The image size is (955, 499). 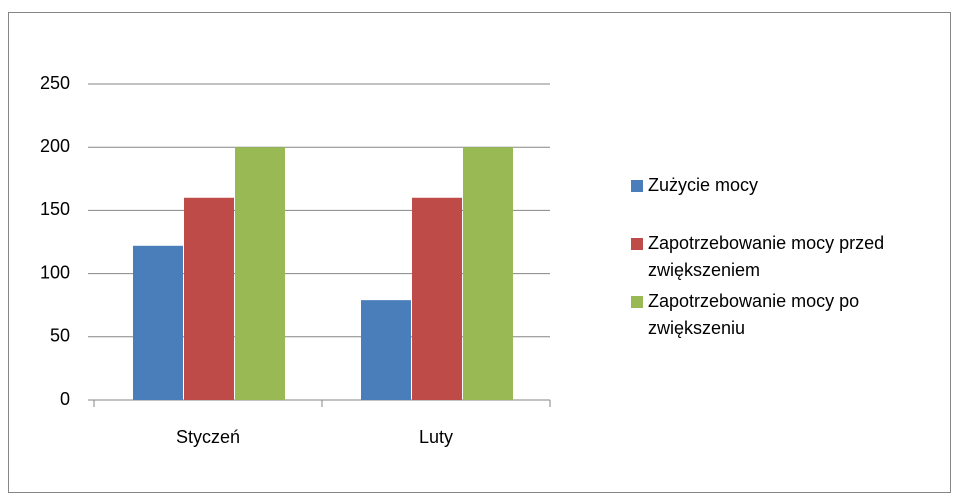 I want to click on x-tick-label: Luty, so click(x=436, y=437).